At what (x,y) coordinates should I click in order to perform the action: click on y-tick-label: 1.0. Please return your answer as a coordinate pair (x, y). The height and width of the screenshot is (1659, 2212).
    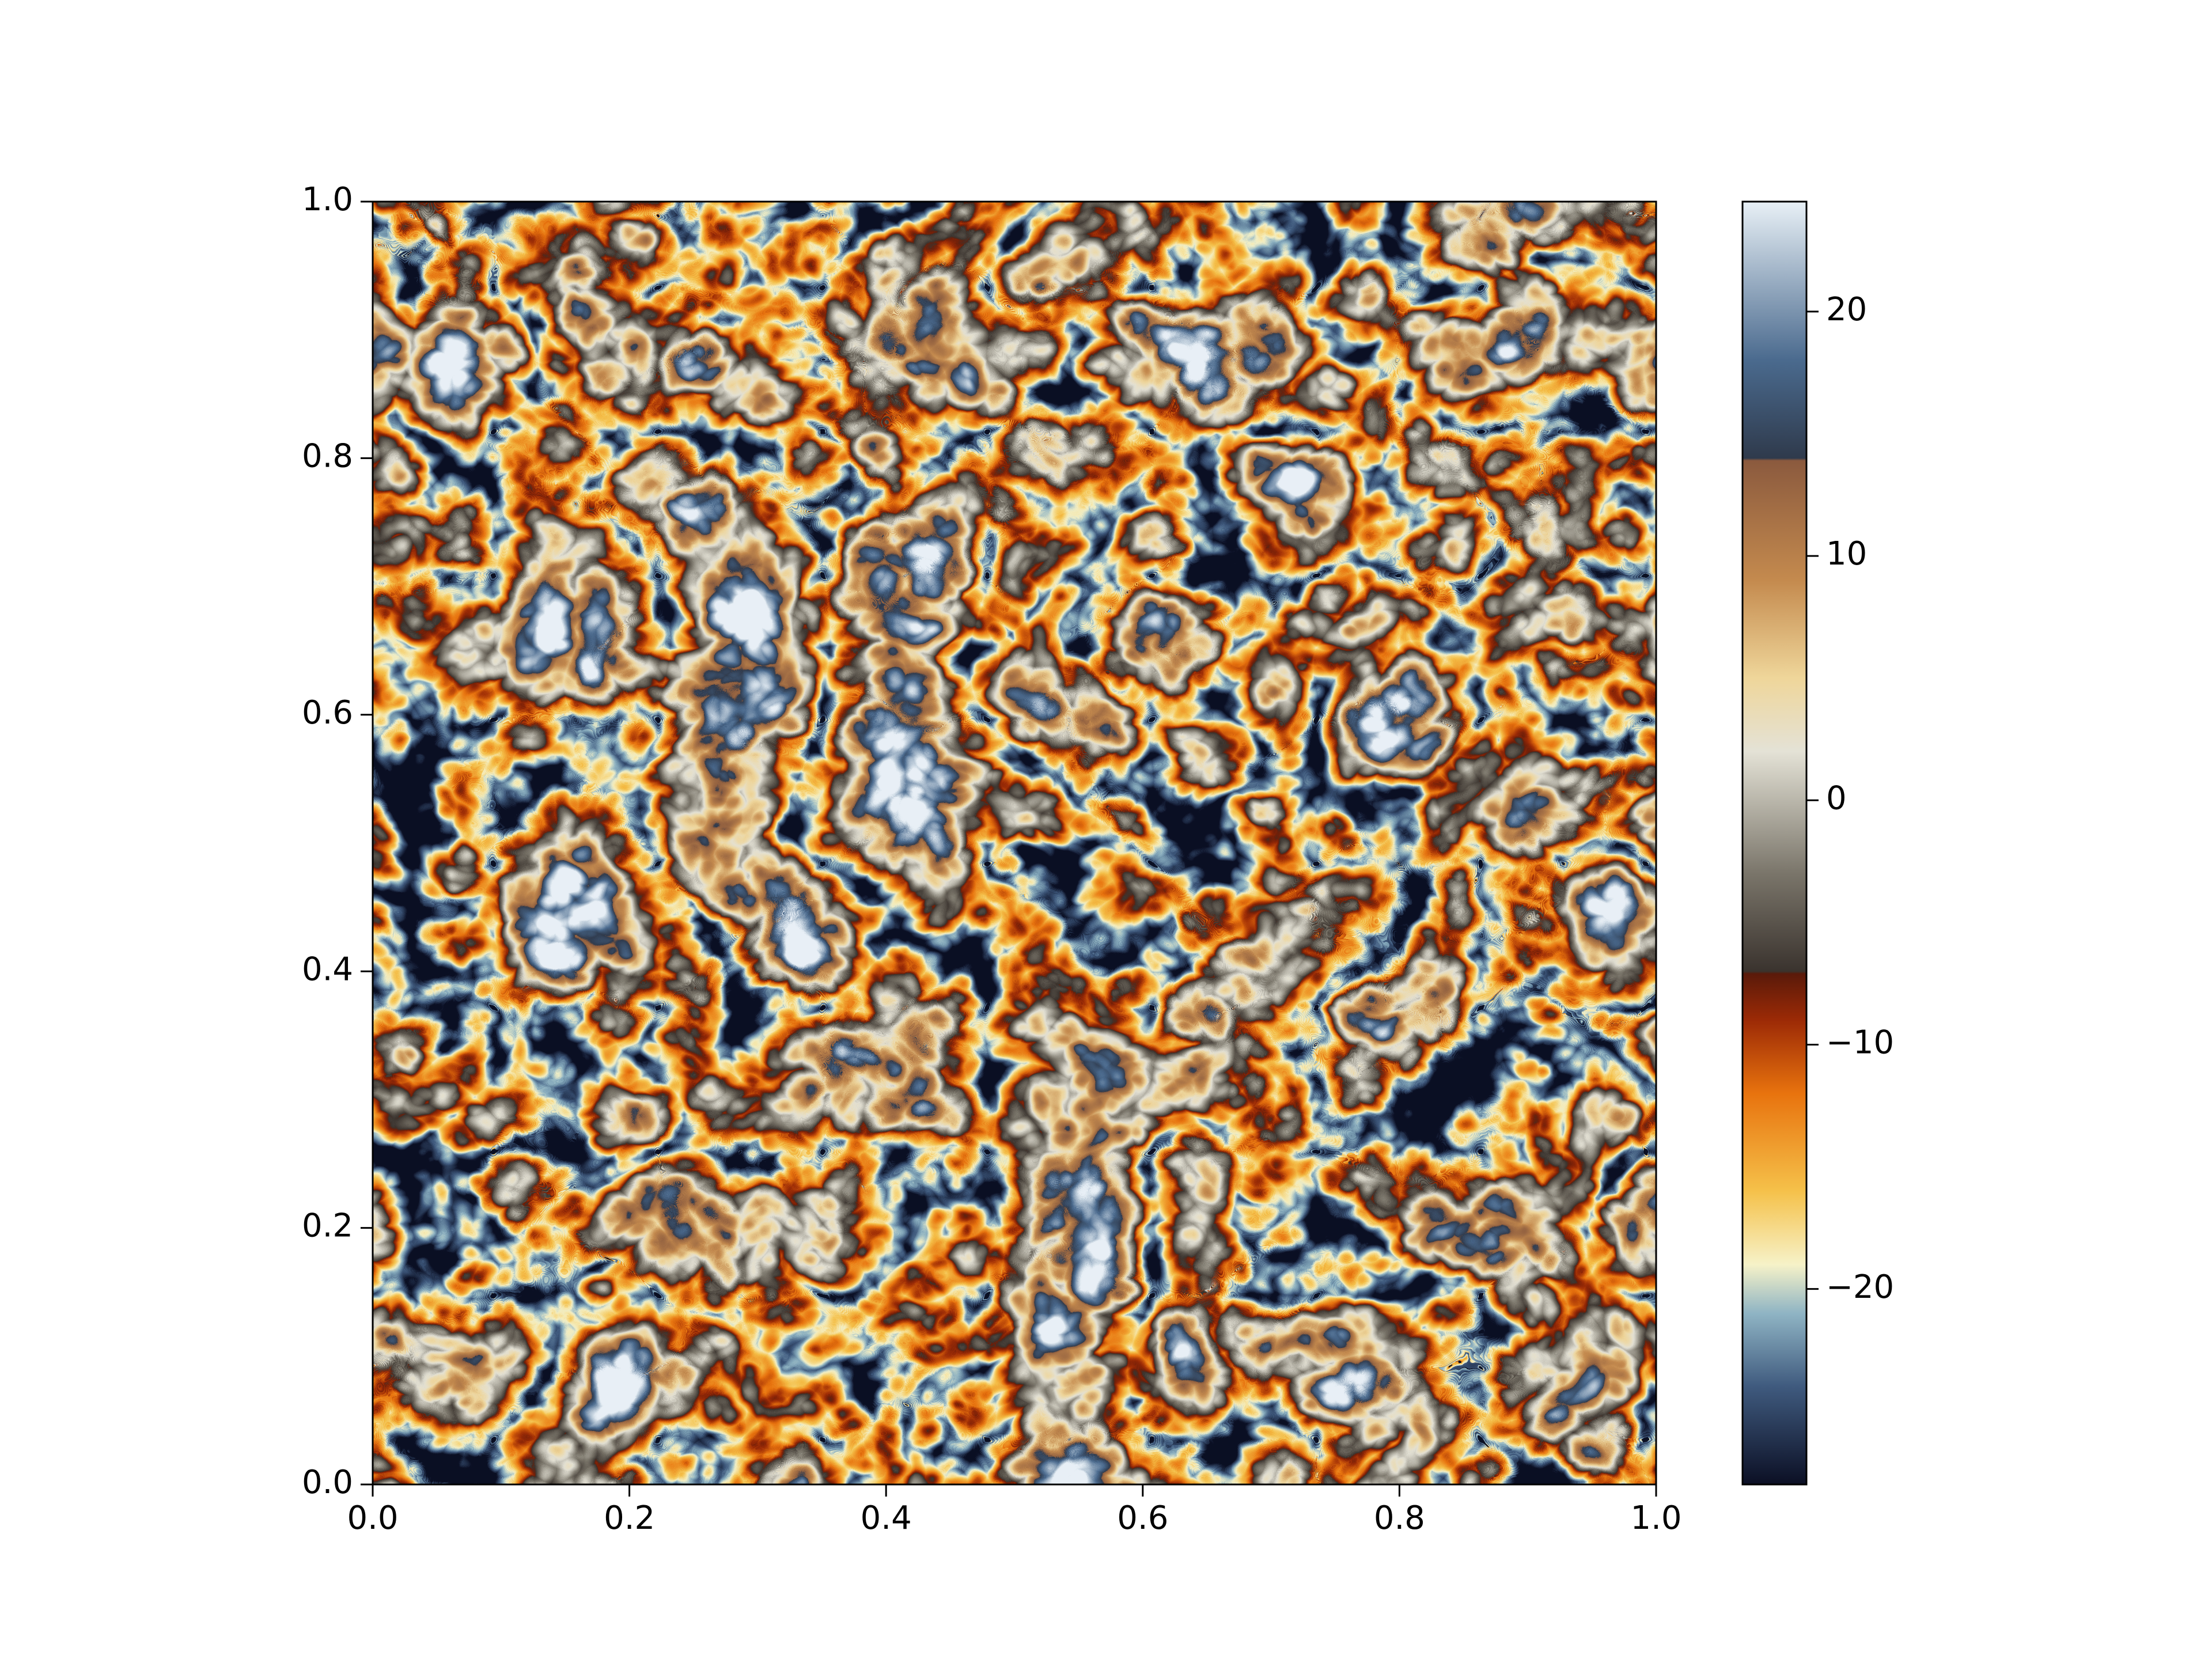
    Looking at the image, I should click on (327, 199).